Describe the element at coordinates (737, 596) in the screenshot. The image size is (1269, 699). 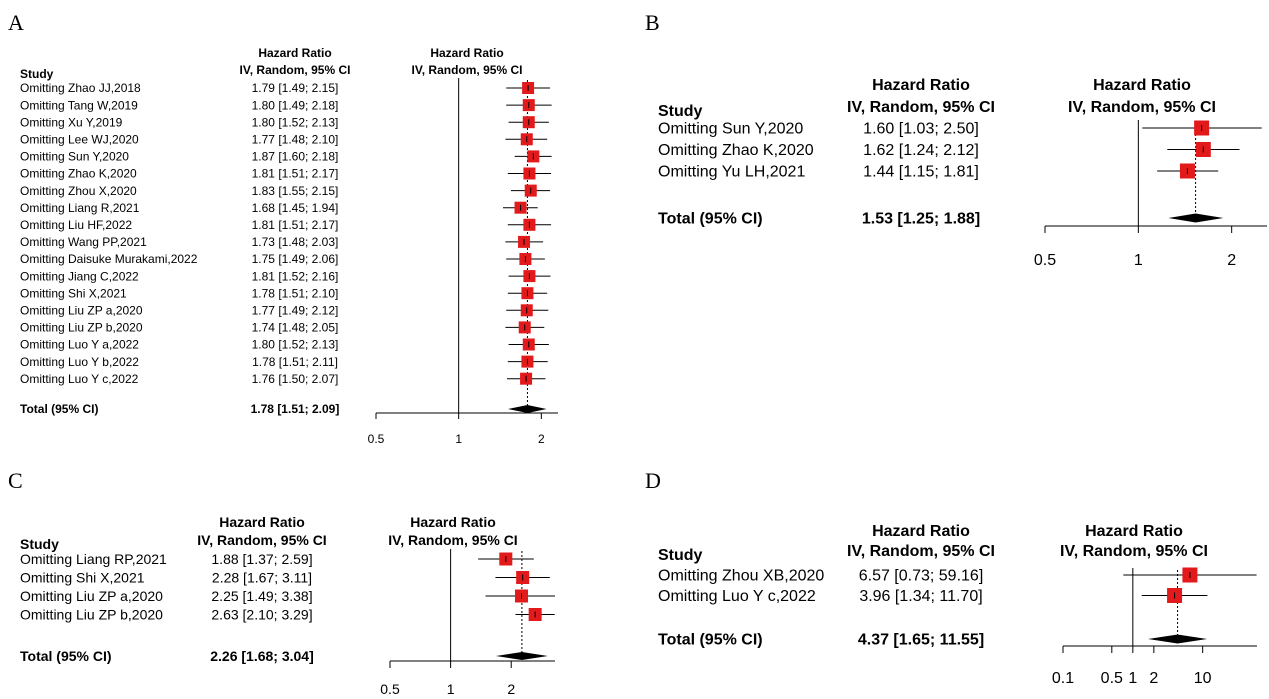
I see `panel-d-study-label: Omitting Luo Y c,2022` at that location.